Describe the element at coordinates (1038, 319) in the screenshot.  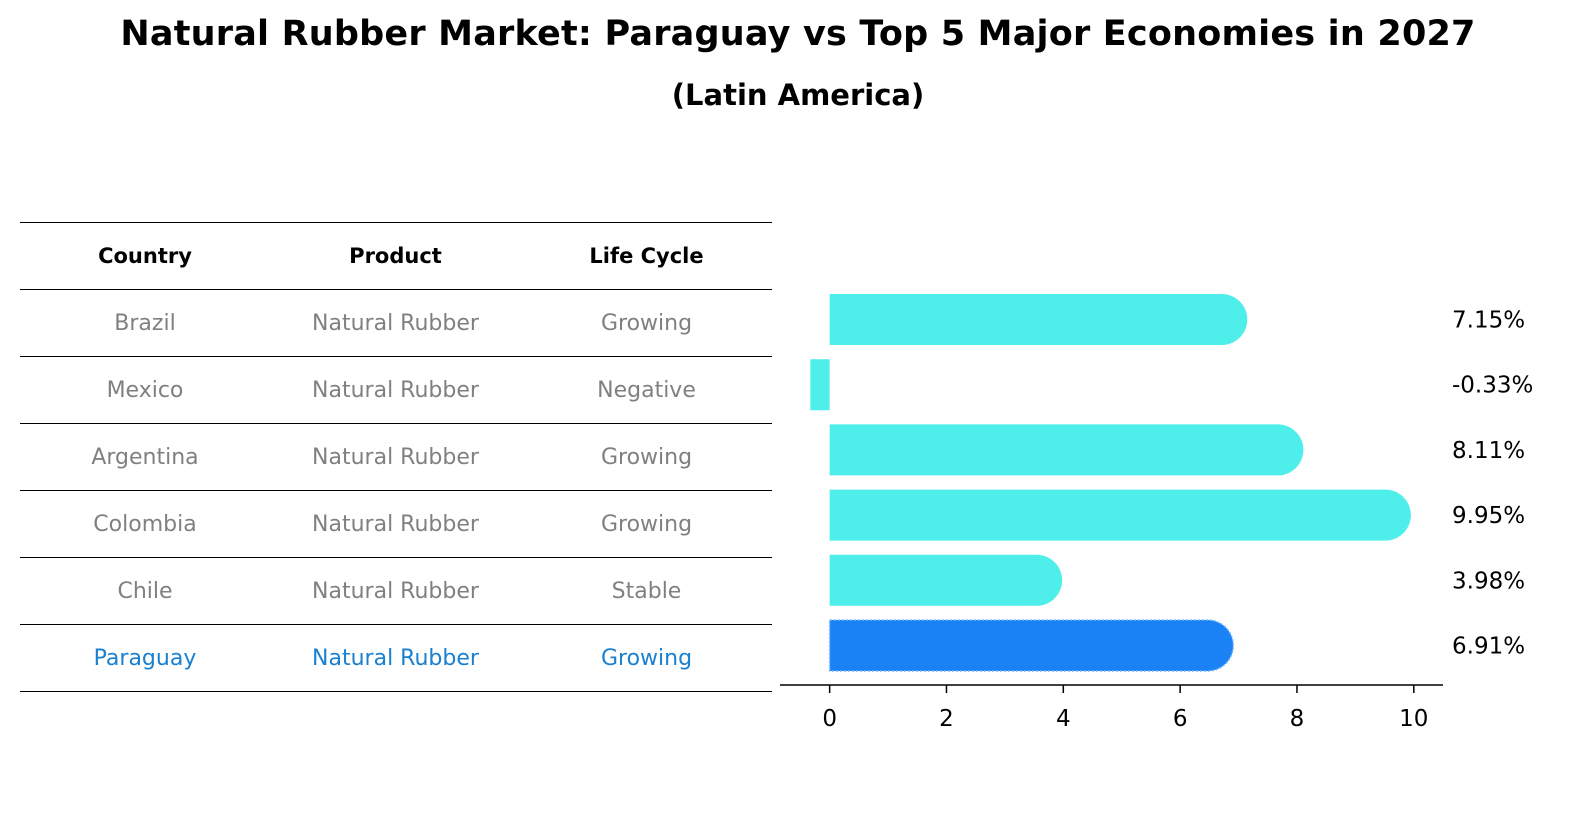
I see `bar-brazil` at that location.